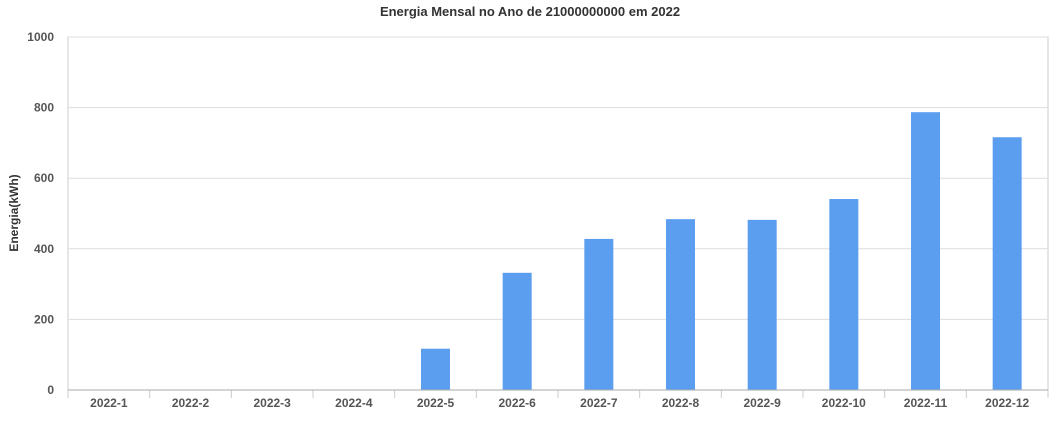 This screenshot has width=1060, height=424. What do you see at coordinates (926, 403) in the screenshot?
I see `x-tick-label: 2022-11` at bounding box center [926, 403].